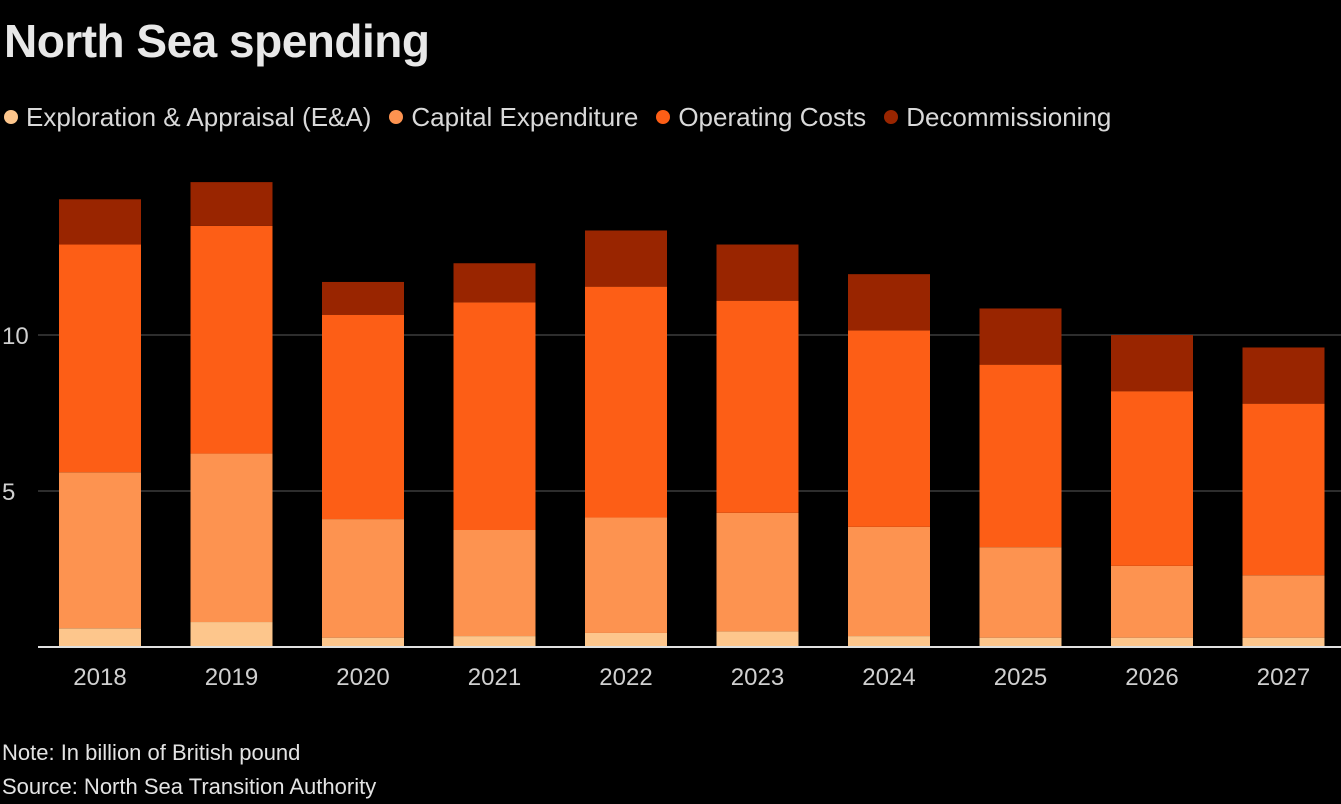 This screenshot has height=804, width=1341. Describe the element at coordinates (494, 416) in the screenshot. I see `bar-2021-operating-costs` at that location.